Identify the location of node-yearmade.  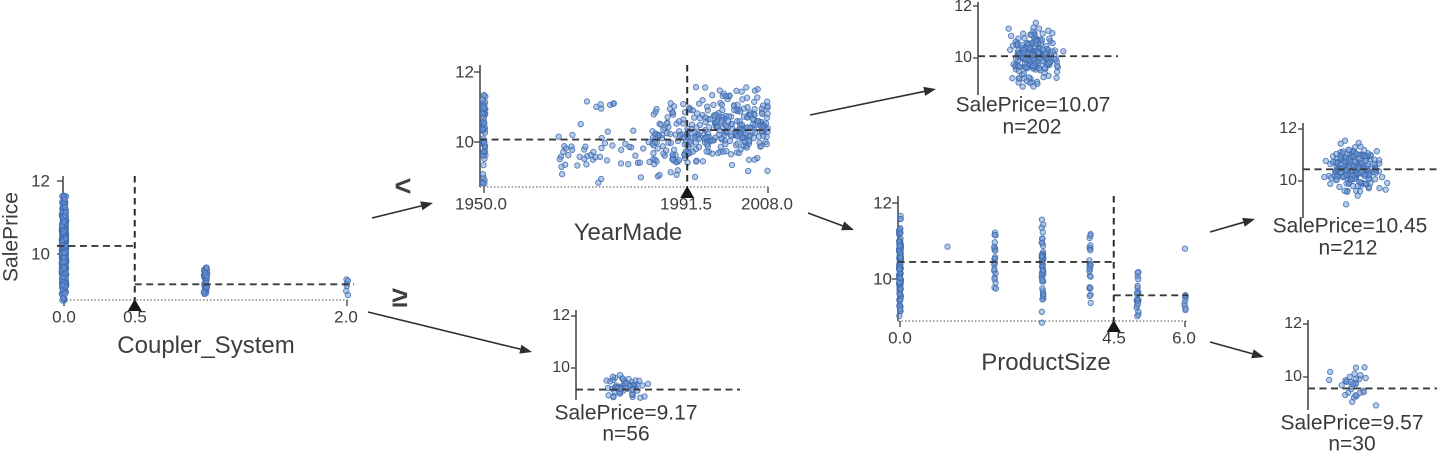
(622, 131).